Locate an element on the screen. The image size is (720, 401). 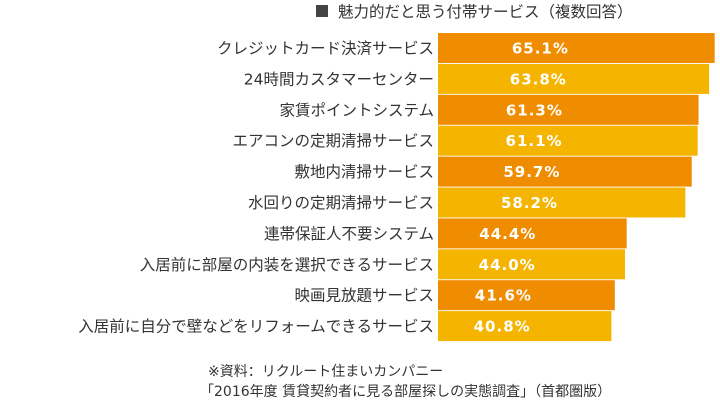
value-label-2: 63.8% is located at coordinates (538, 79).